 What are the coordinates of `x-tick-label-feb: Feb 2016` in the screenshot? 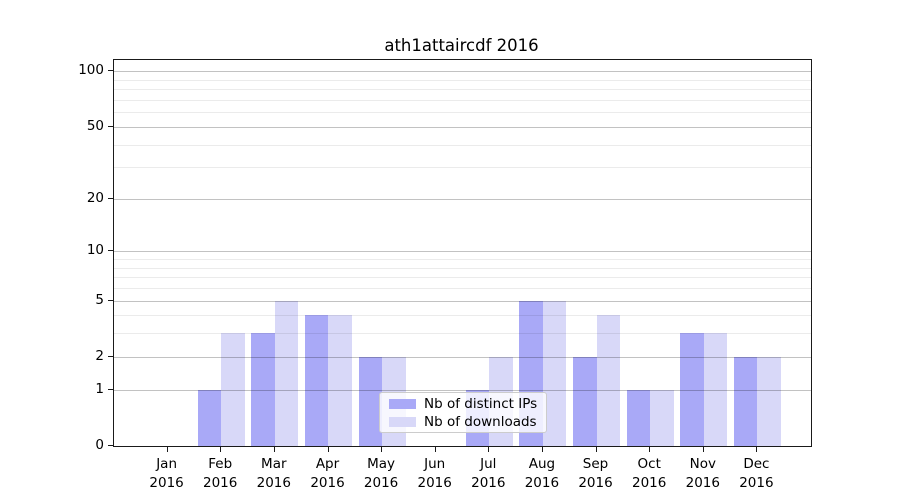 It's located at (220, 474).